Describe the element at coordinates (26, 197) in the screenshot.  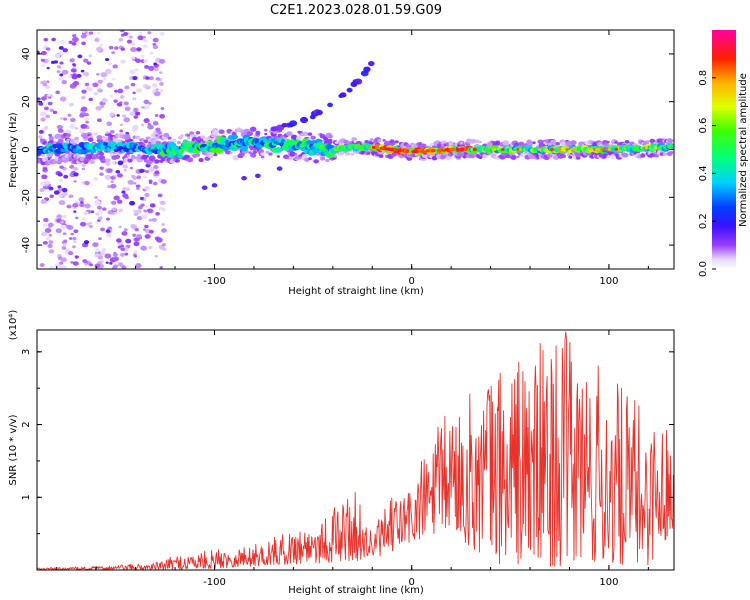
I see `heatmap-y-tick-label: -20` at that location.